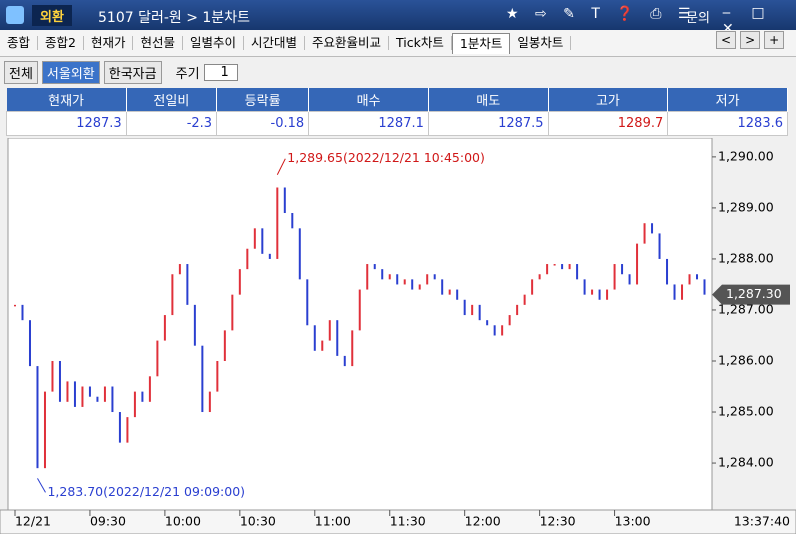  What do you see at coordinates (70, 72) in the screenshot?
I see `filter-button: 서울외환` at bounding box center [70, 72].